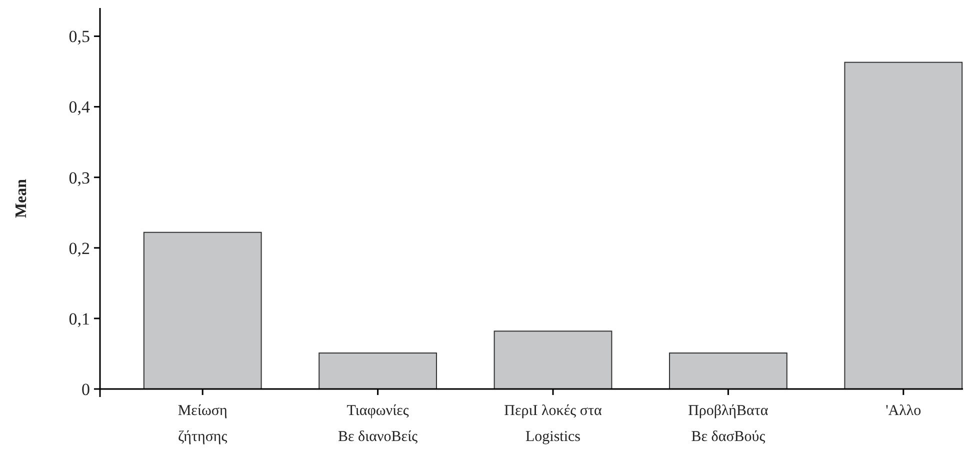  I want to click on y-tick-label: 0,4, so click(79, 107).